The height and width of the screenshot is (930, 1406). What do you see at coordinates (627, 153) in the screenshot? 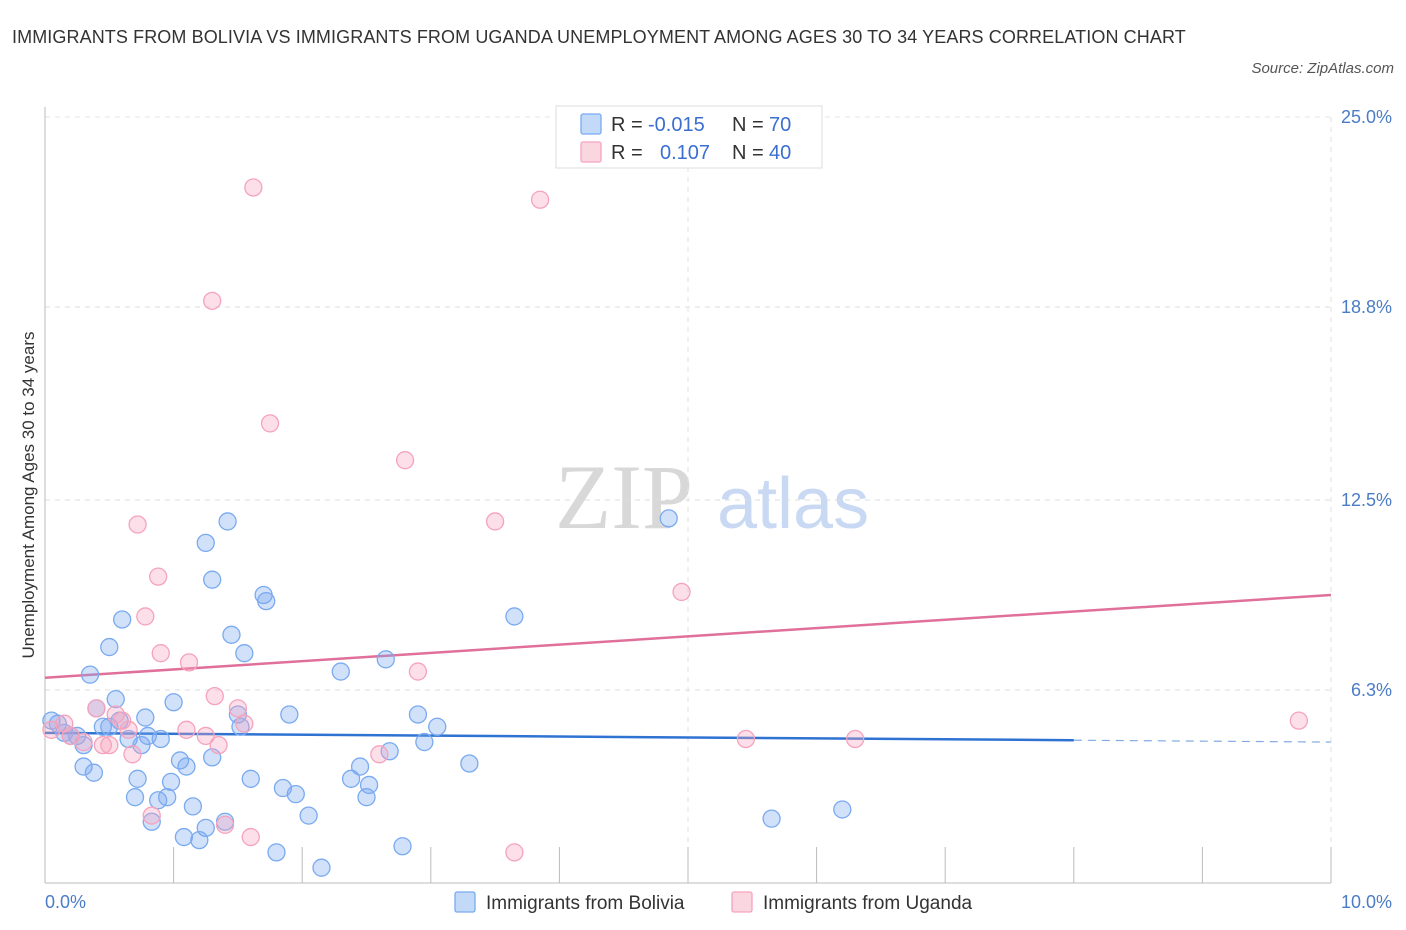
I see `legend-r-label-uganda: R =` at bounding box center [627, 153].